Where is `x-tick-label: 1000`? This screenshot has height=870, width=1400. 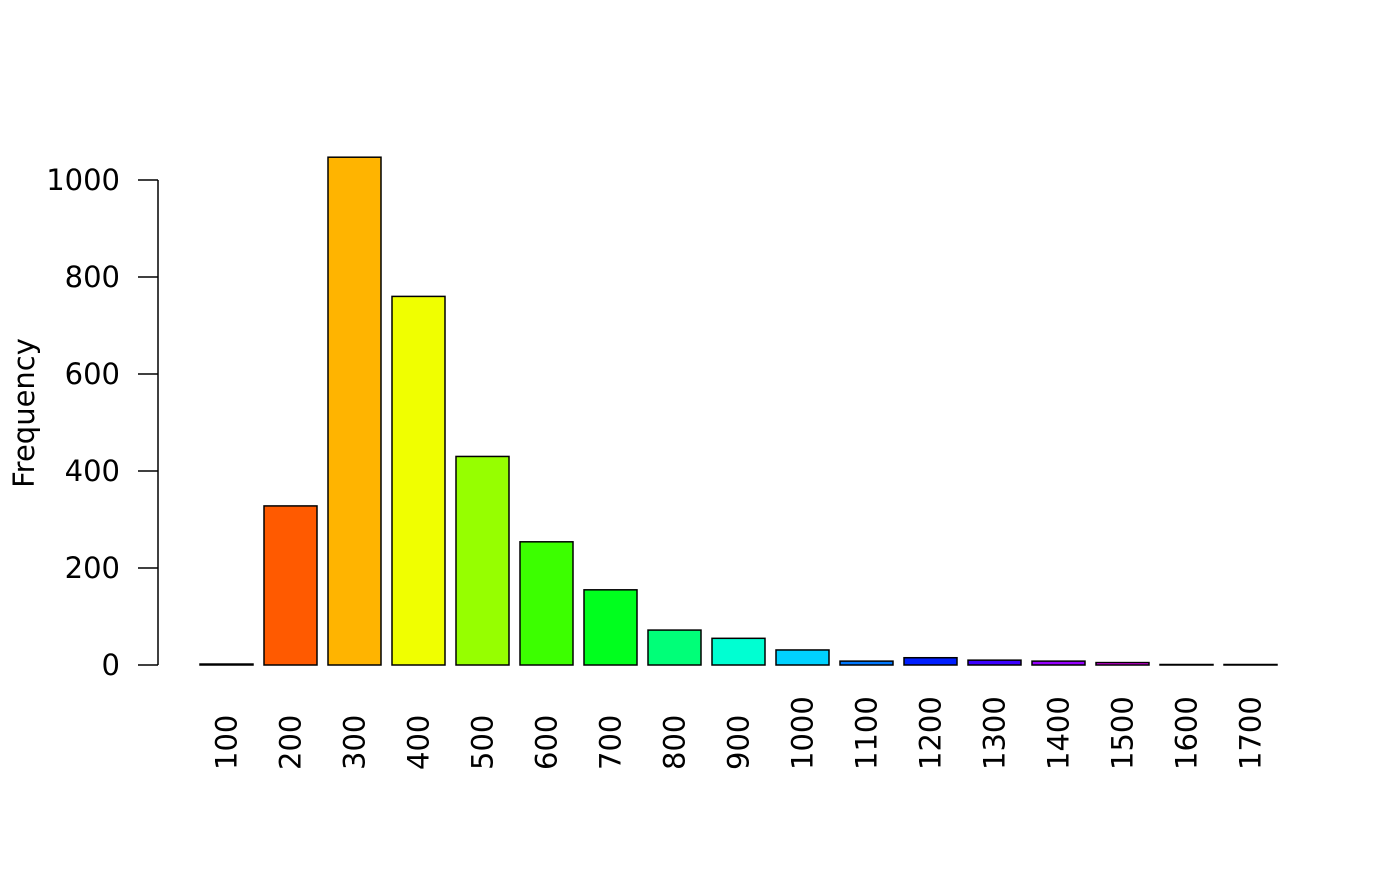 x-tick-label: 1000 is located at coordinates (803, 733).